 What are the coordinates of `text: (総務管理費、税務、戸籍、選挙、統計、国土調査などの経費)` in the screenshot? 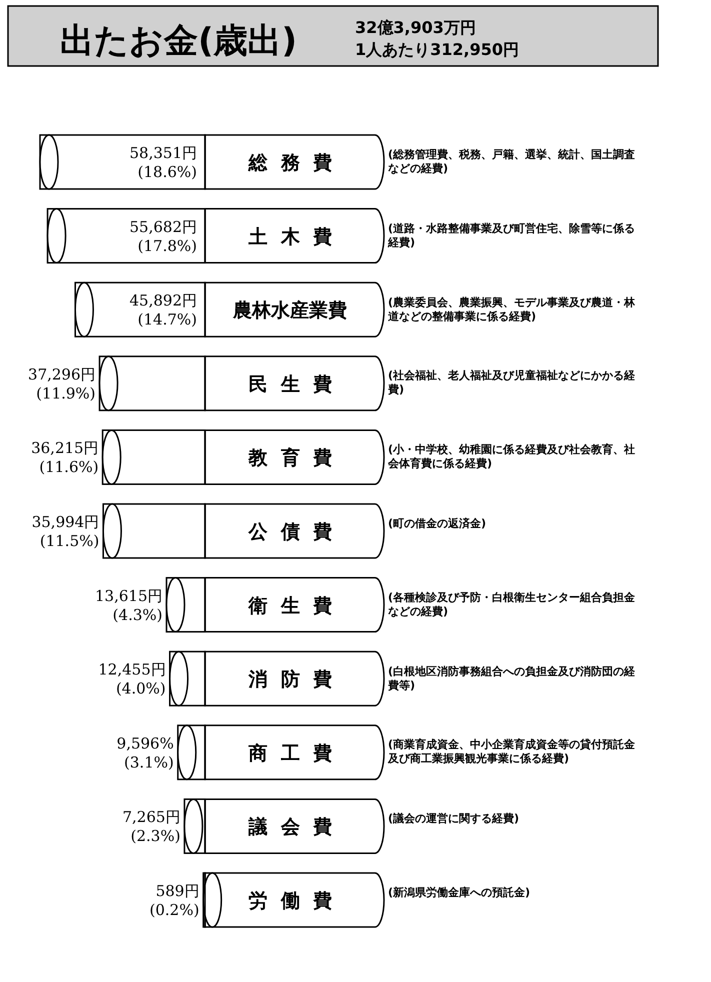 It's located at (512, 162).